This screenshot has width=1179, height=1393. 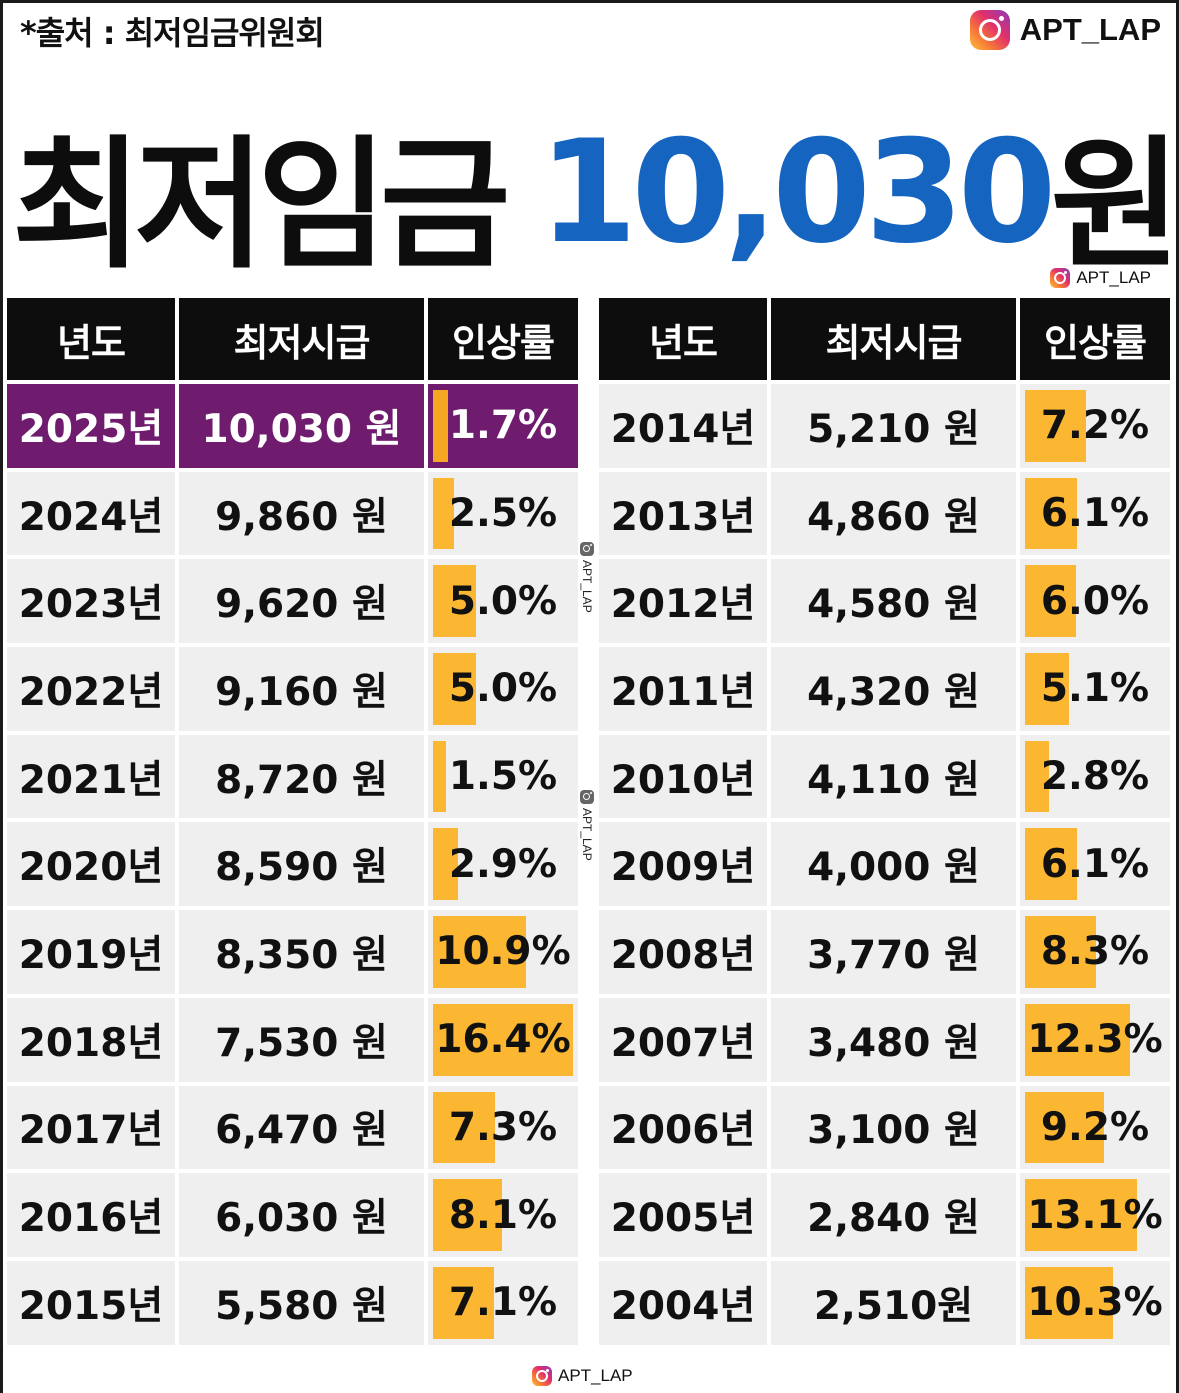 What do you see at coordinates (893, 1127) in the screenshot?
I see `cell-wage: 3,100 원` at bounding box center [893, 1127].